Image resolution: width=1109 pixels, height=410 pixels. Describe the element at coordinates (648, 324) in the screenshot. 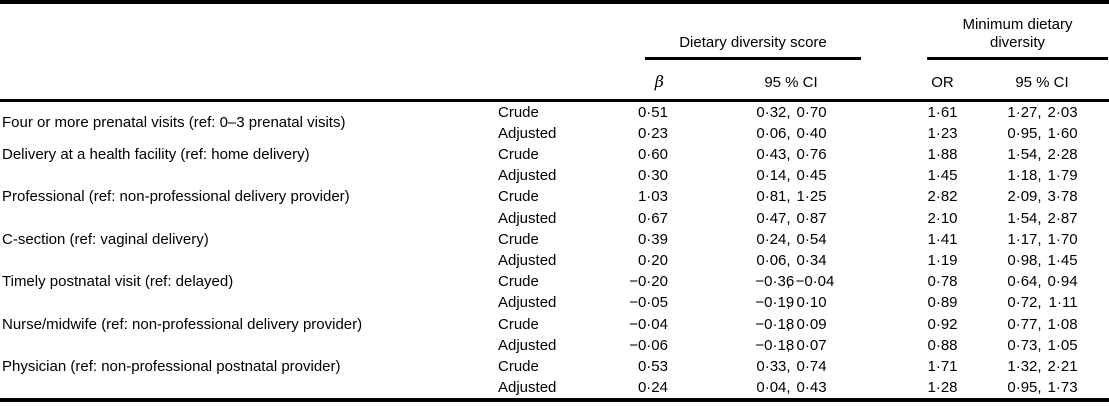

I see `beta-value: −0·04` at that location.